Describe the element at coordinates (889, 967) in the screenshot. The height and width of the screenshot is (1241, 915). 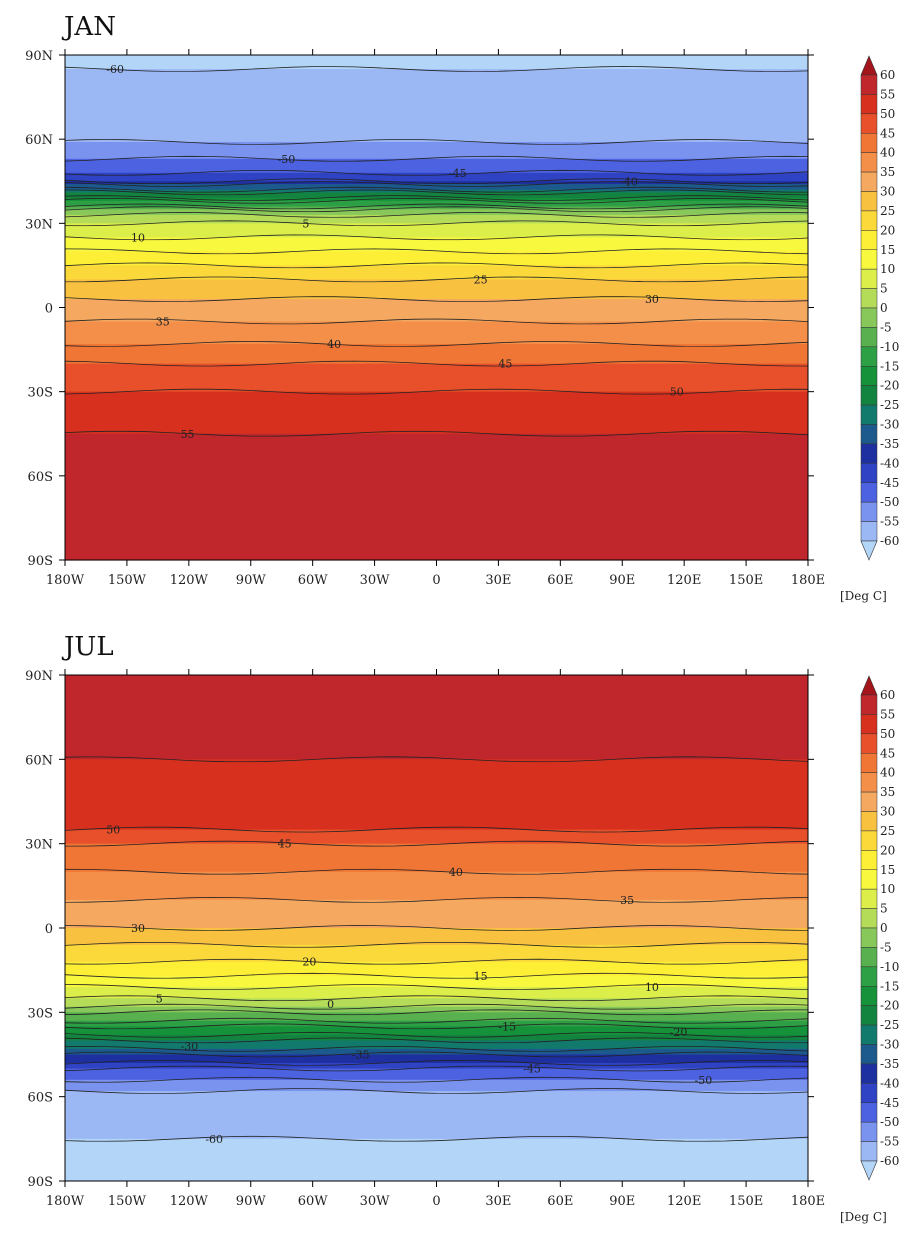
I see `colorbar-tick-label: -10` at that location.